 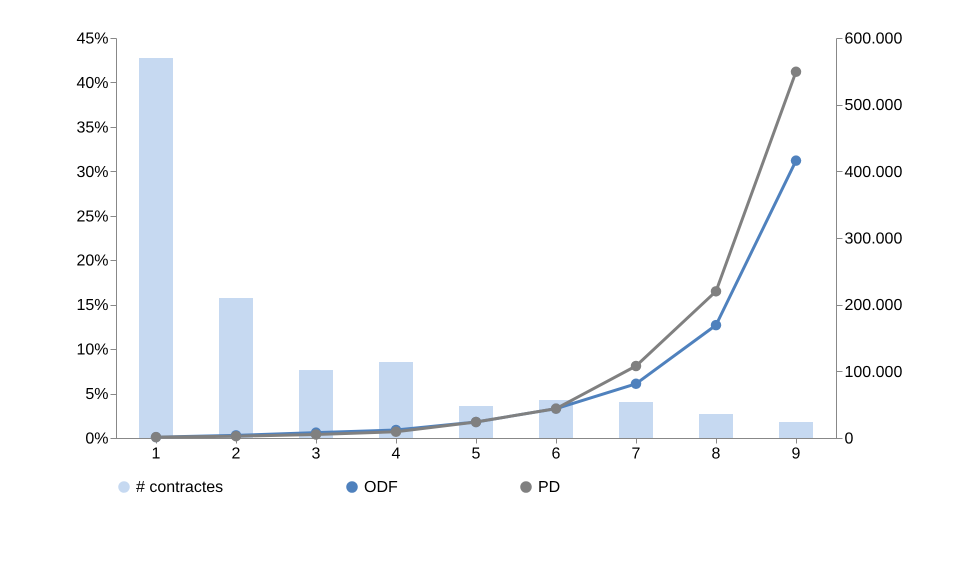 I want to click on y2-tick-label: 600.000, so click(x=873, y=39).